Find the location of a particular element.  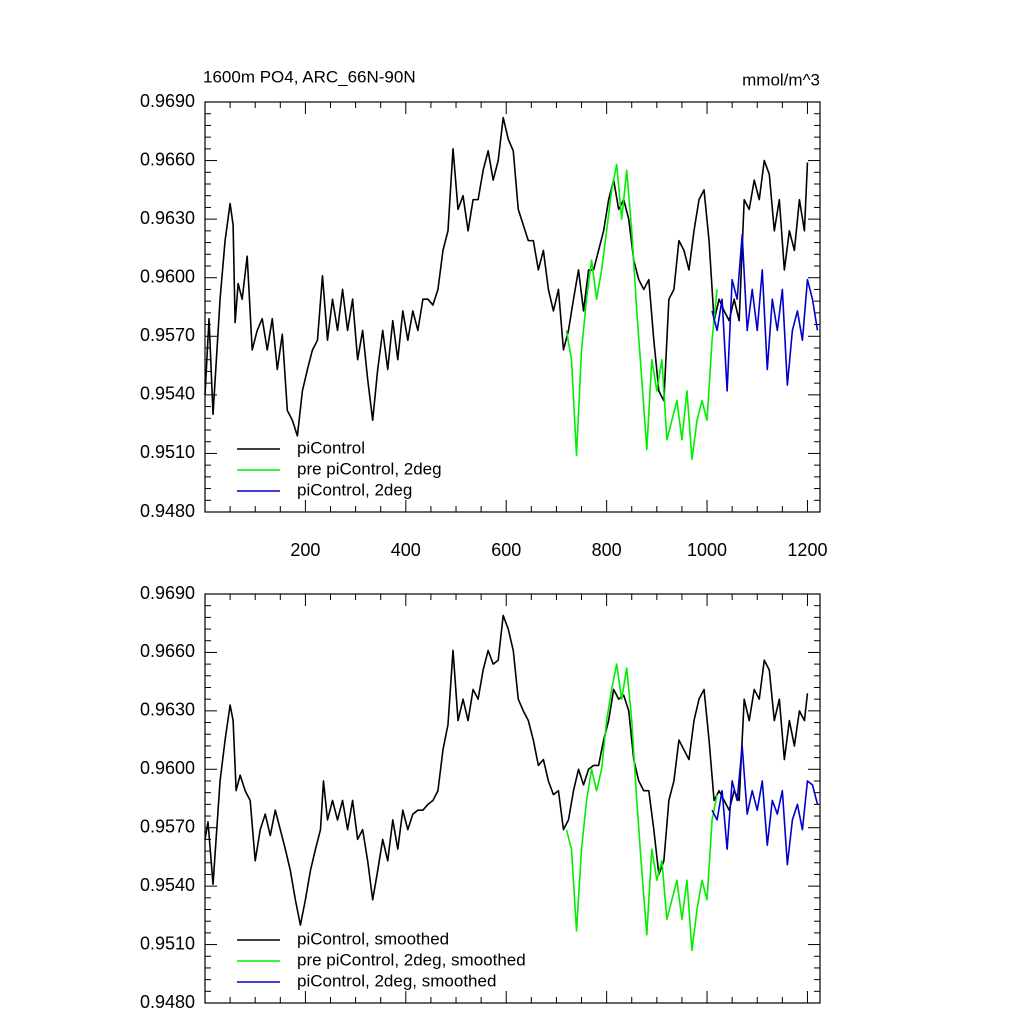

x-tick-label: 1200 is located at coordinates (807, 550).